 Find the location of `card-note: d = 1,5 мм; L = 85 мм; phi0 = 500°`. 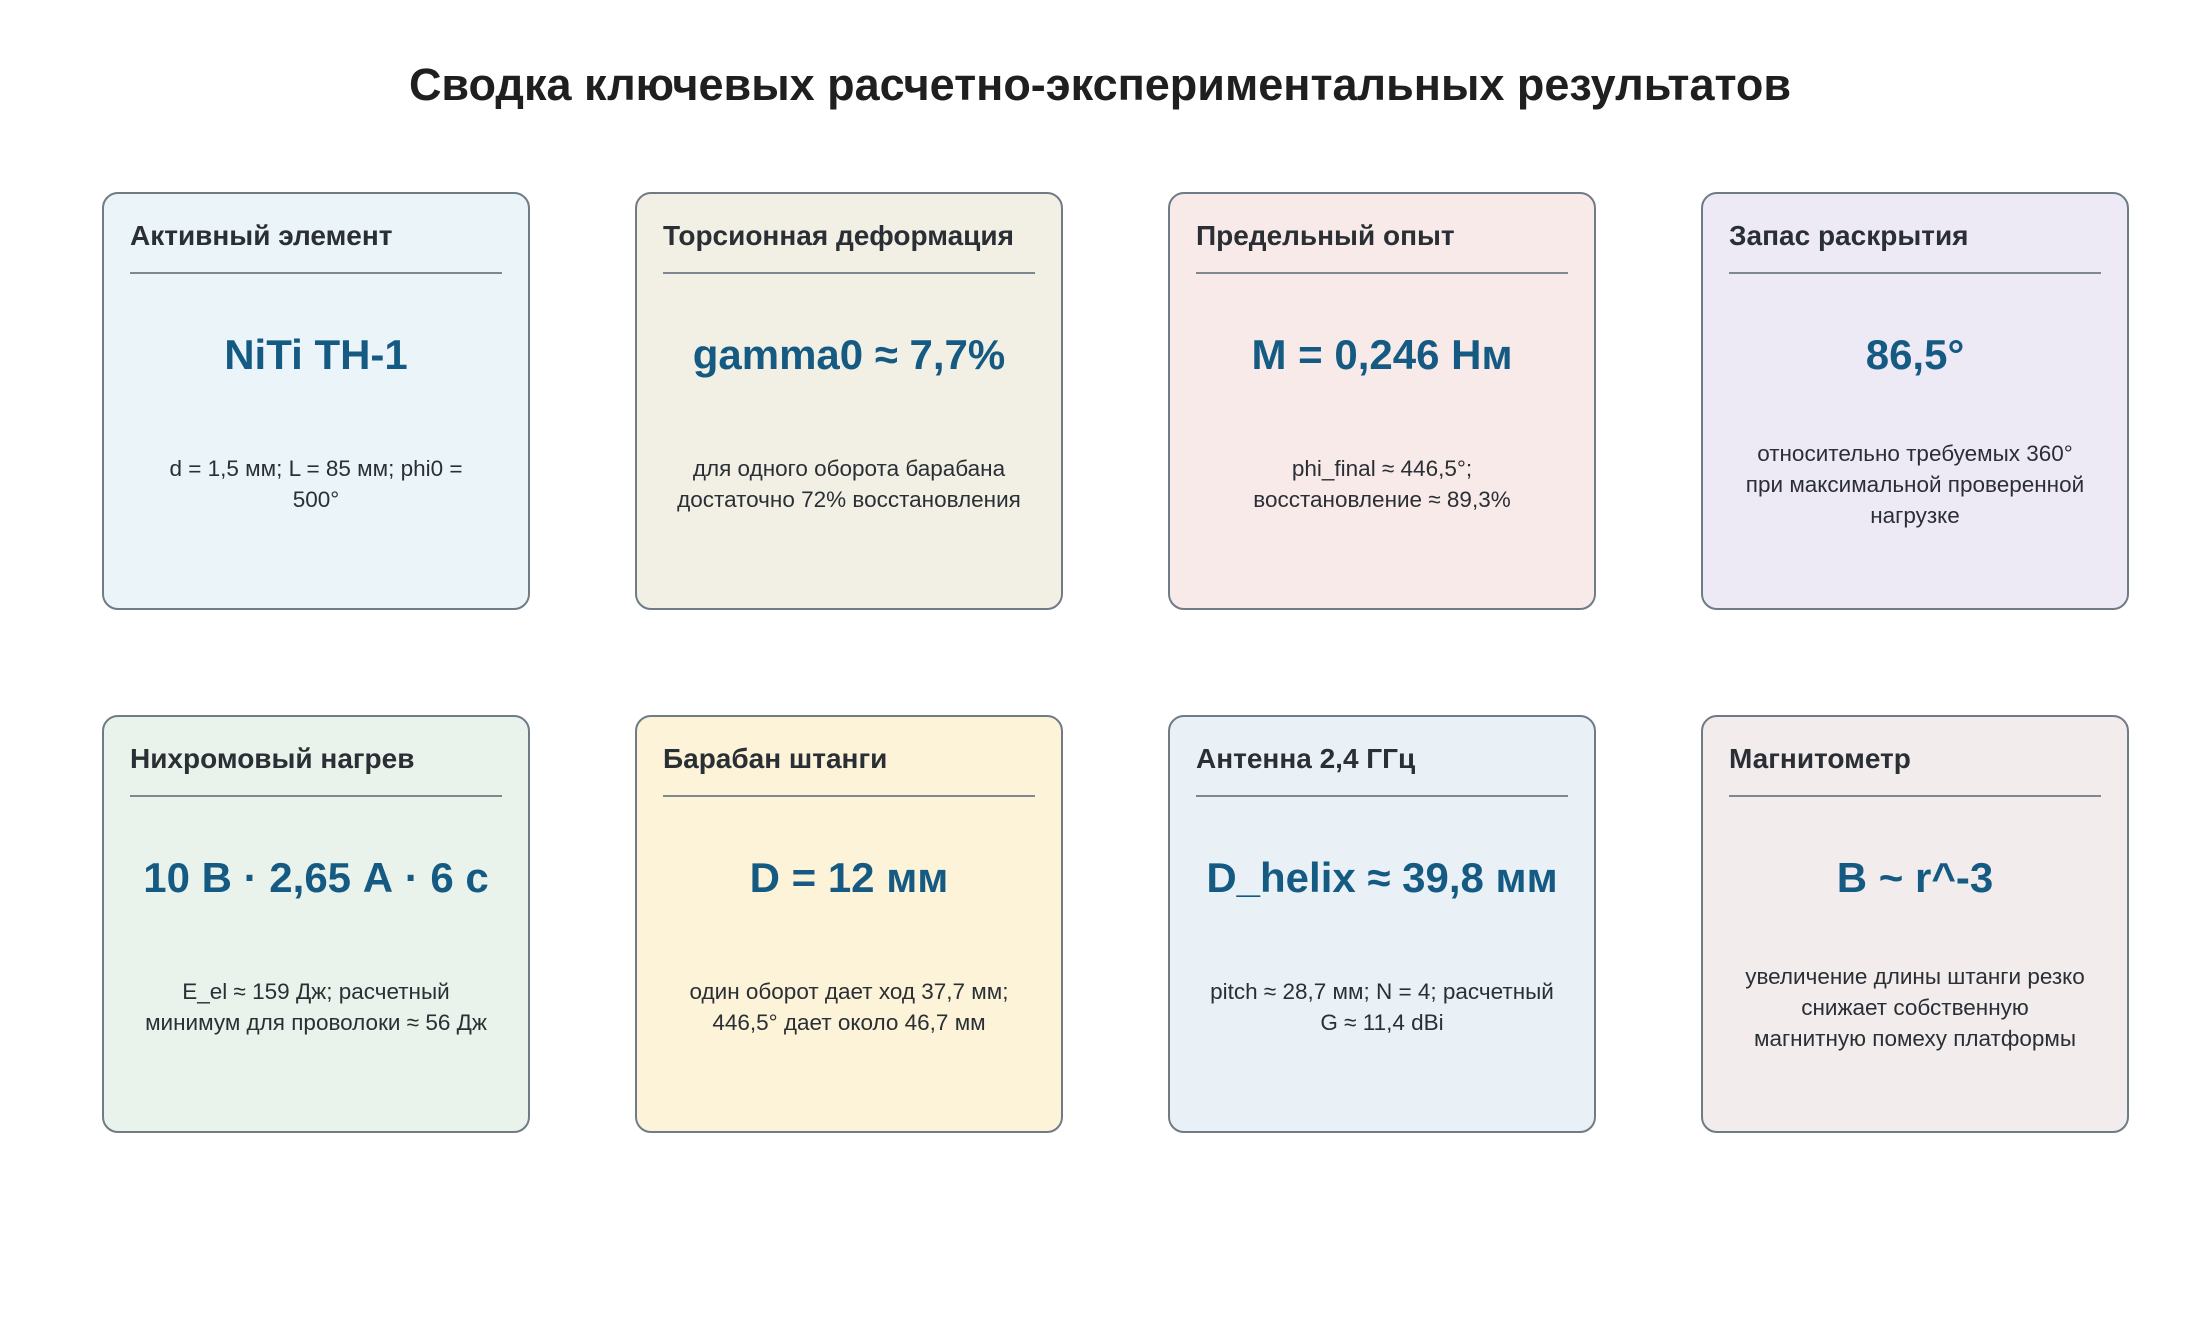

card-note: d = 1,5 мм; L = 85 мм; phi0 = 500° is located at coordinates (316, 484).